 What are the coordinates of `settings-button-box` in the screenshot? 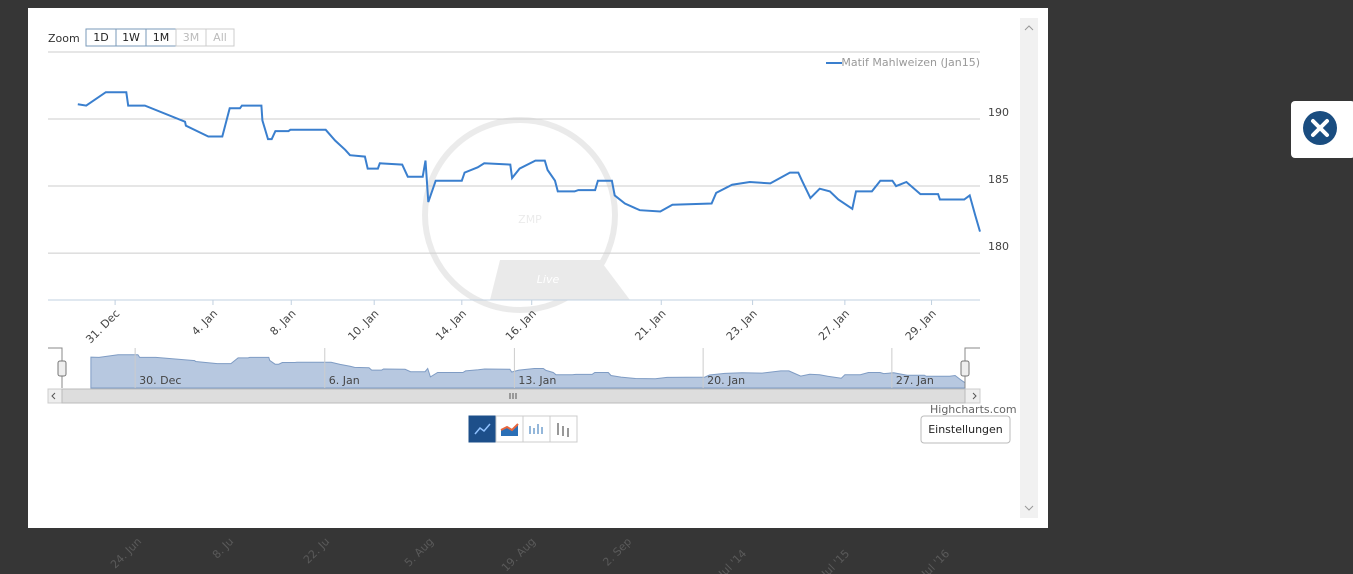 It's located at (965, 429).